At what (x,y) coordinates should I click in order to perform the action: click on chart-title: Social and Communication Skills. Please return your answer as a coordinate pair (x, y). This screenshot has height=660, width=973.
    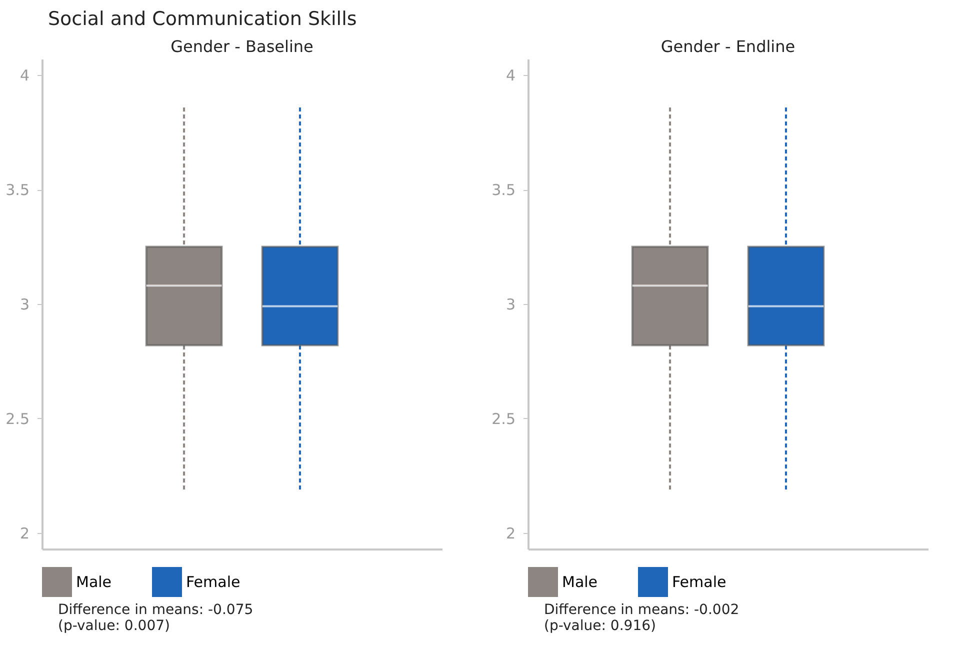
    Looking at the image, I should click on (202, 19).